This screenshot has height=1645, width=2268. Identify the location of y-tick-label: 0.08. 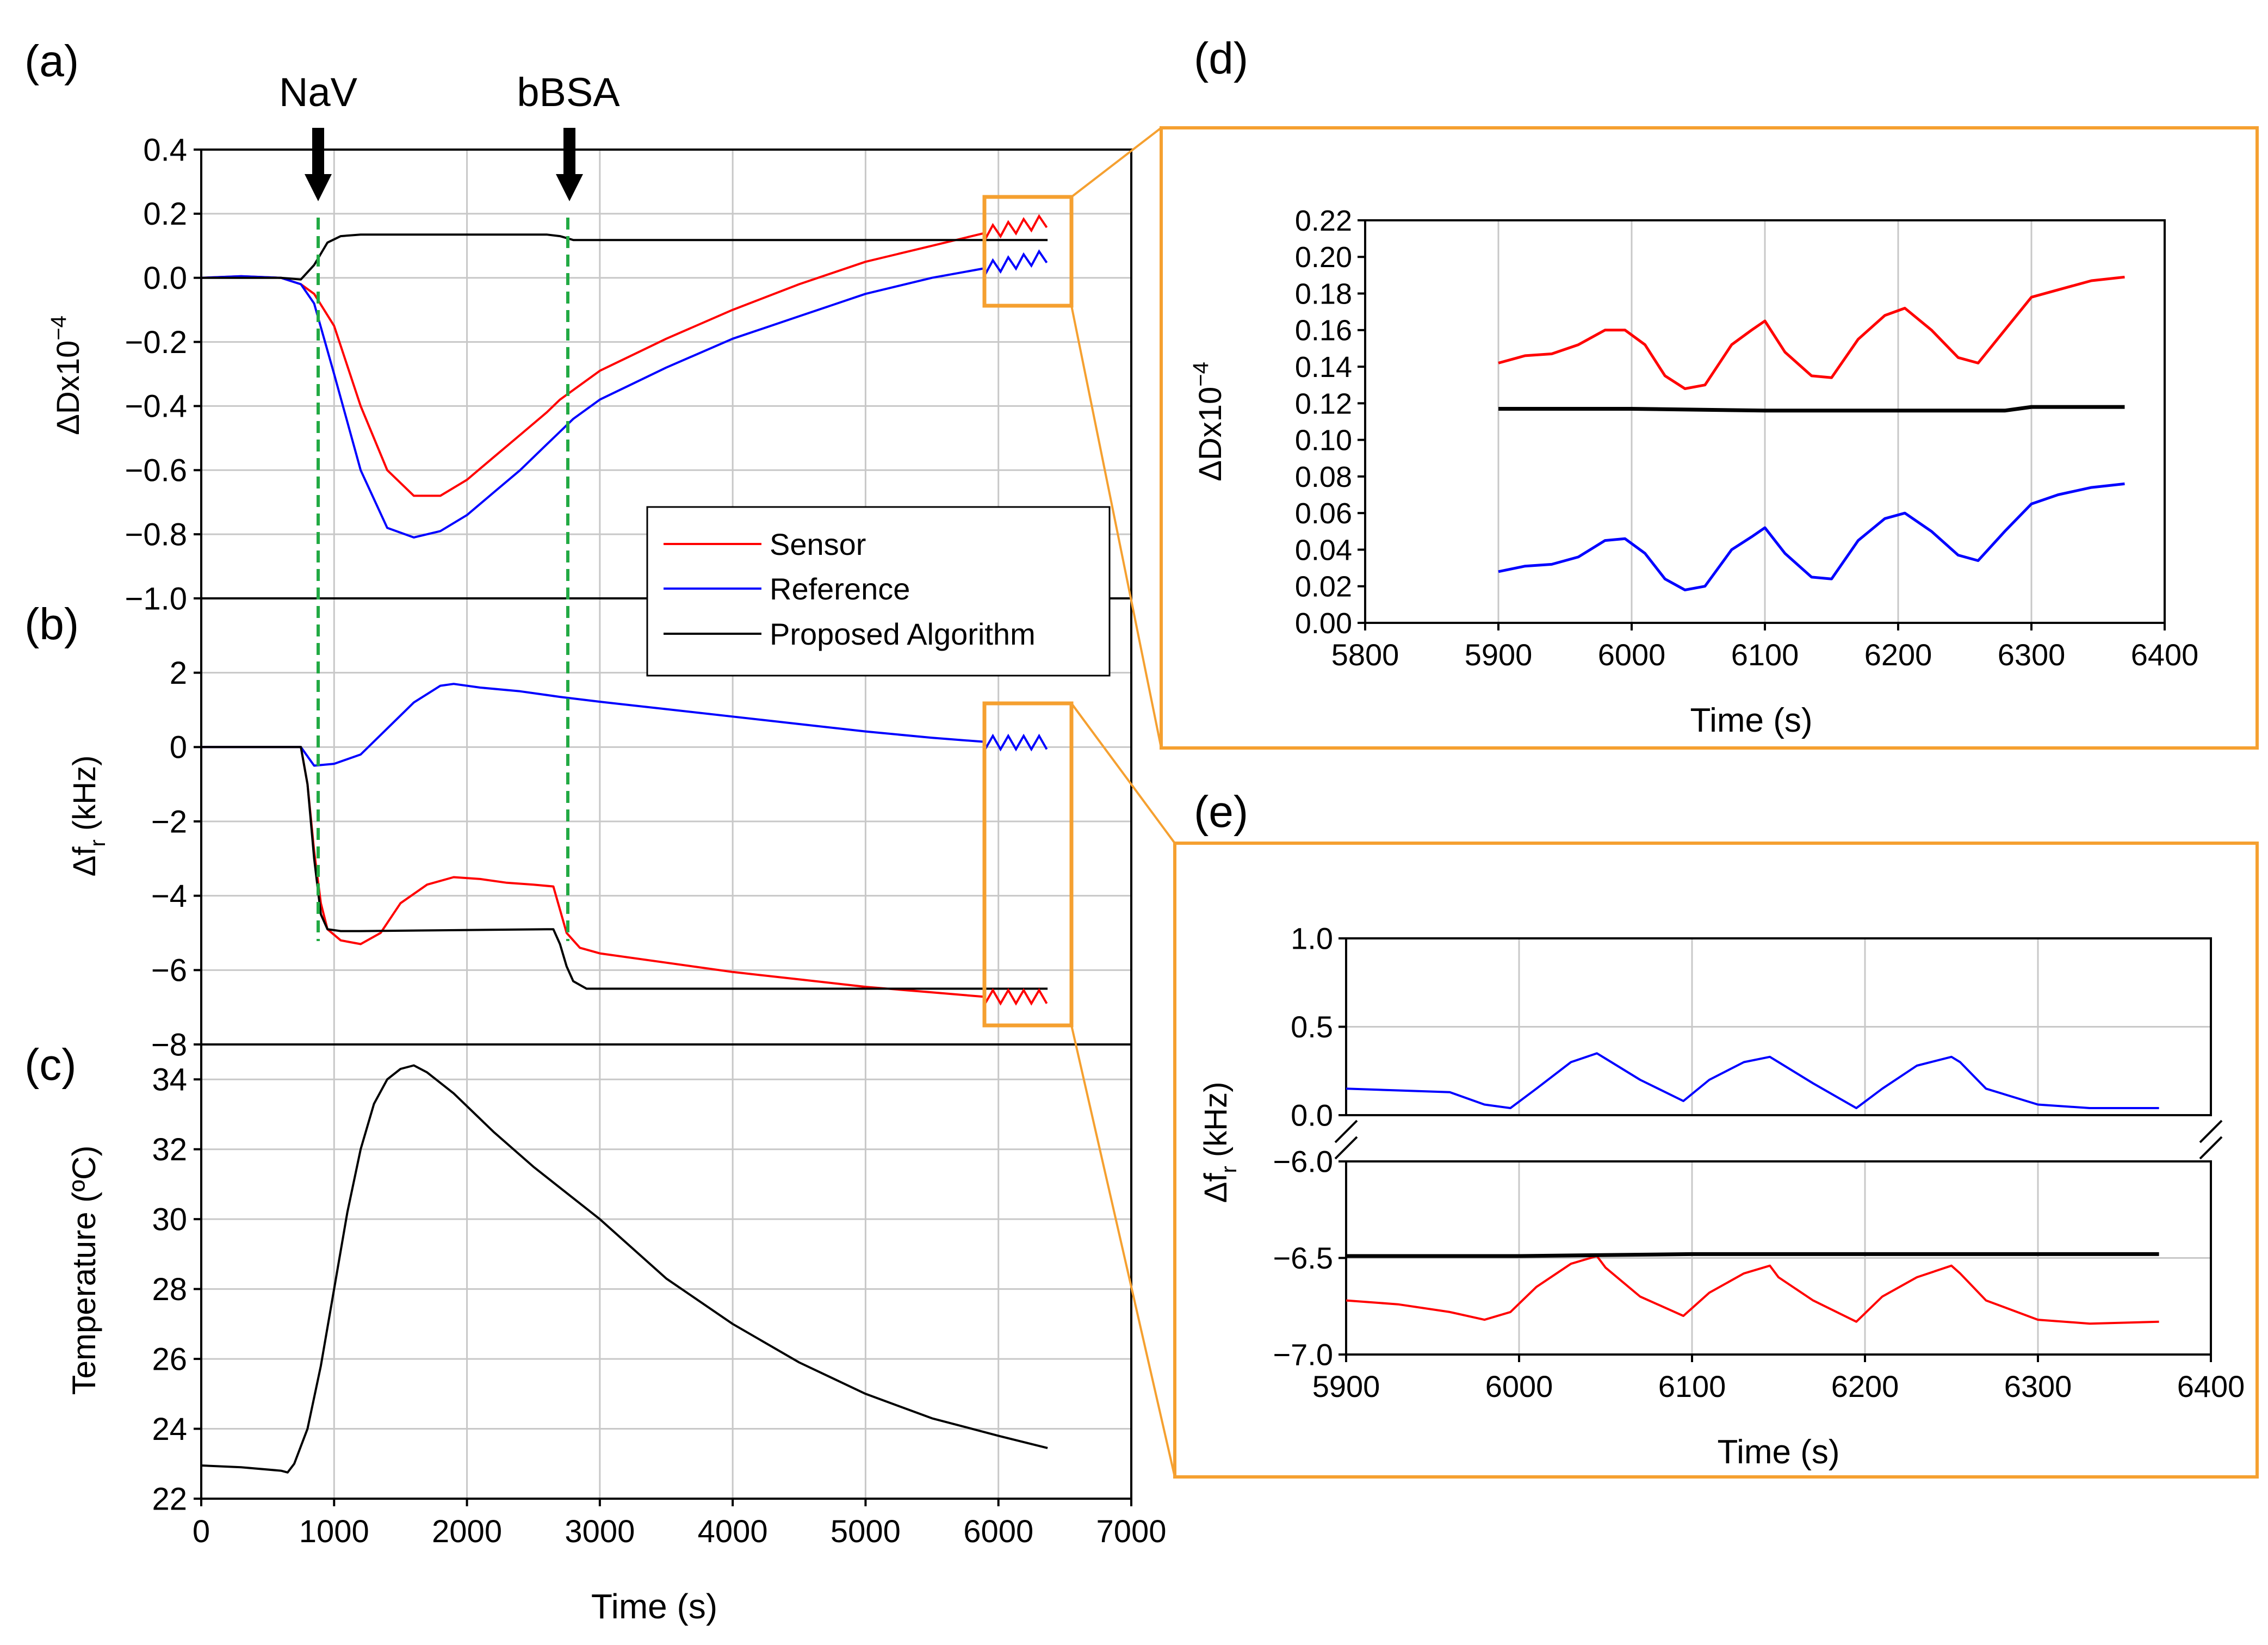
(1323, 477).